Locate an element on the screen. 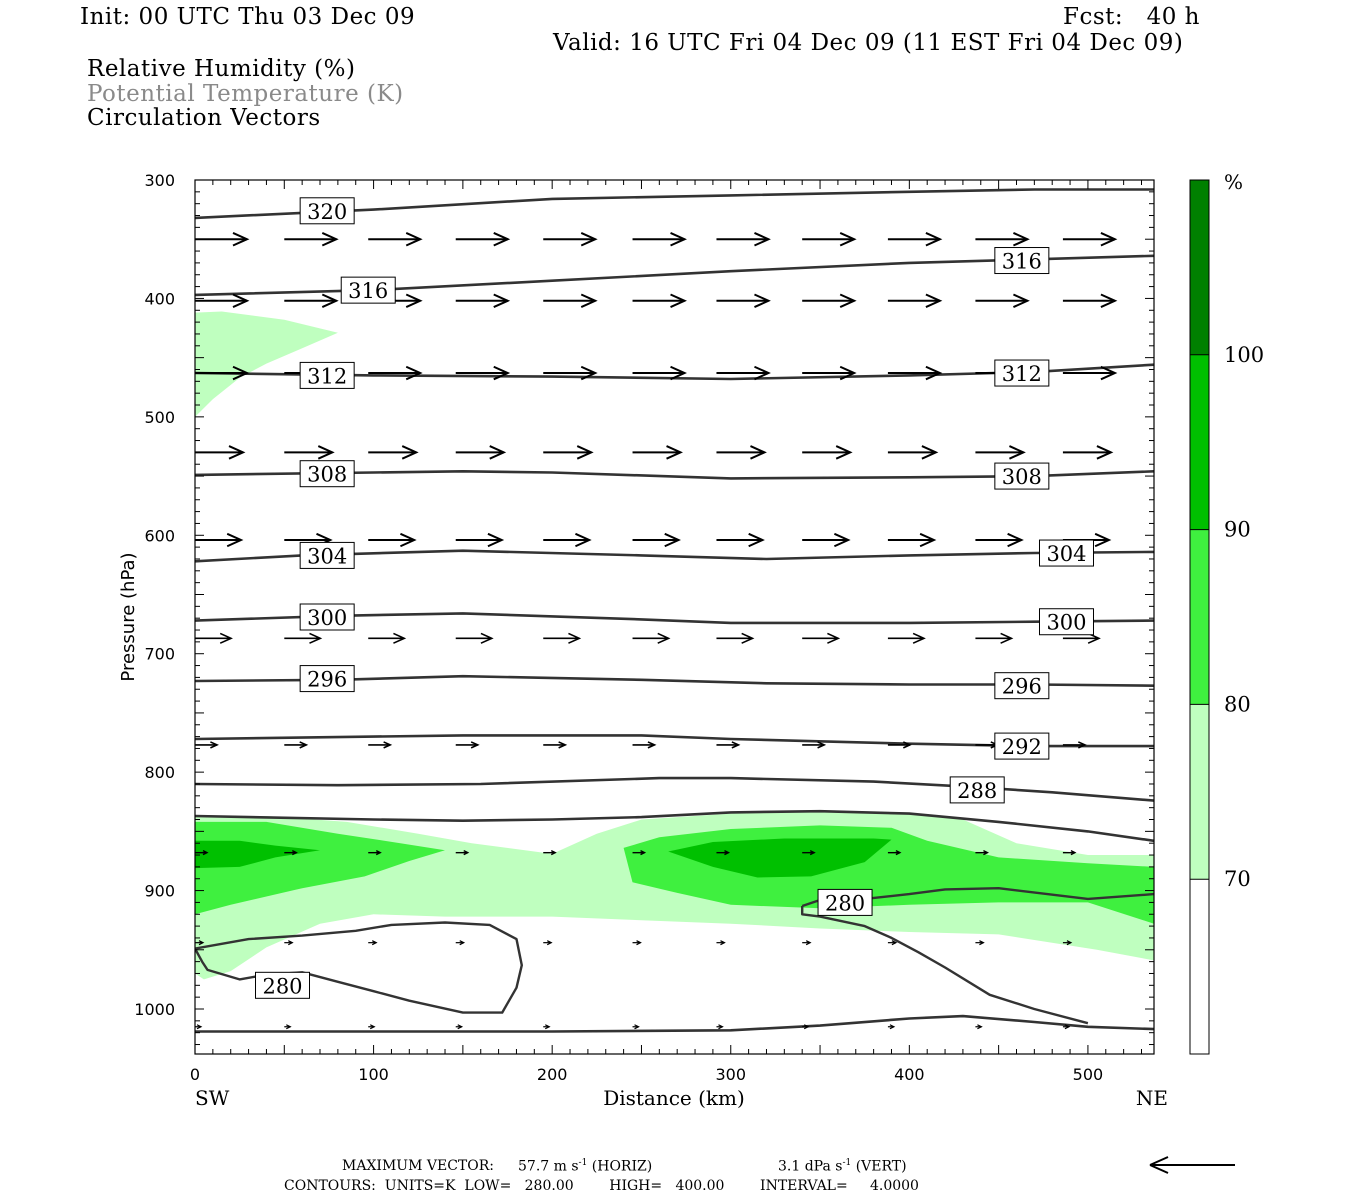  colorbar: 70 80 90 100 is located at coordinates (1226, 617).